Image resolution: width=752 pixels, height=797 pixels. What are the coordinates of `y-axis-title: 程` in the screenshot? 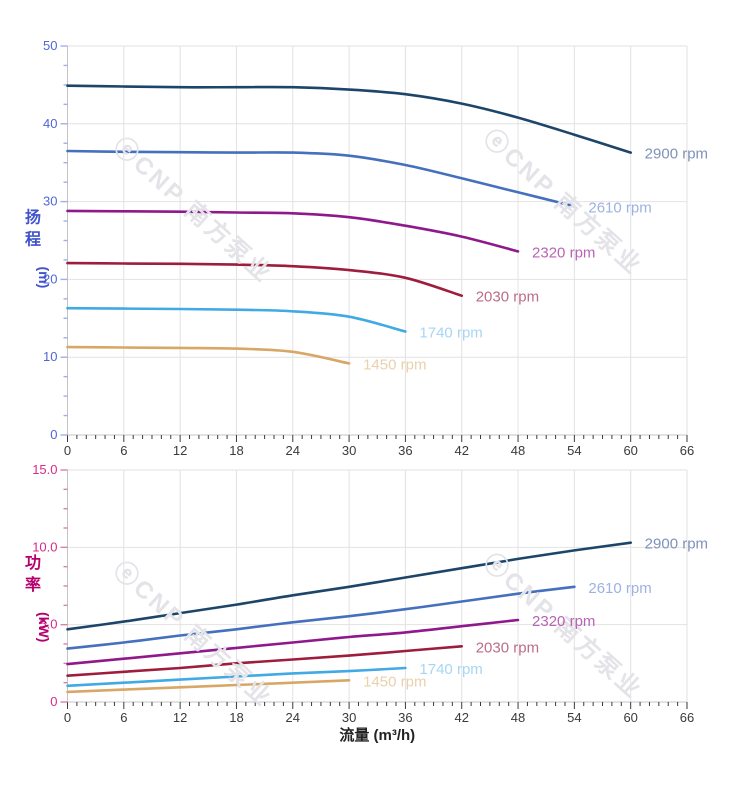 It's located at (33, 240).